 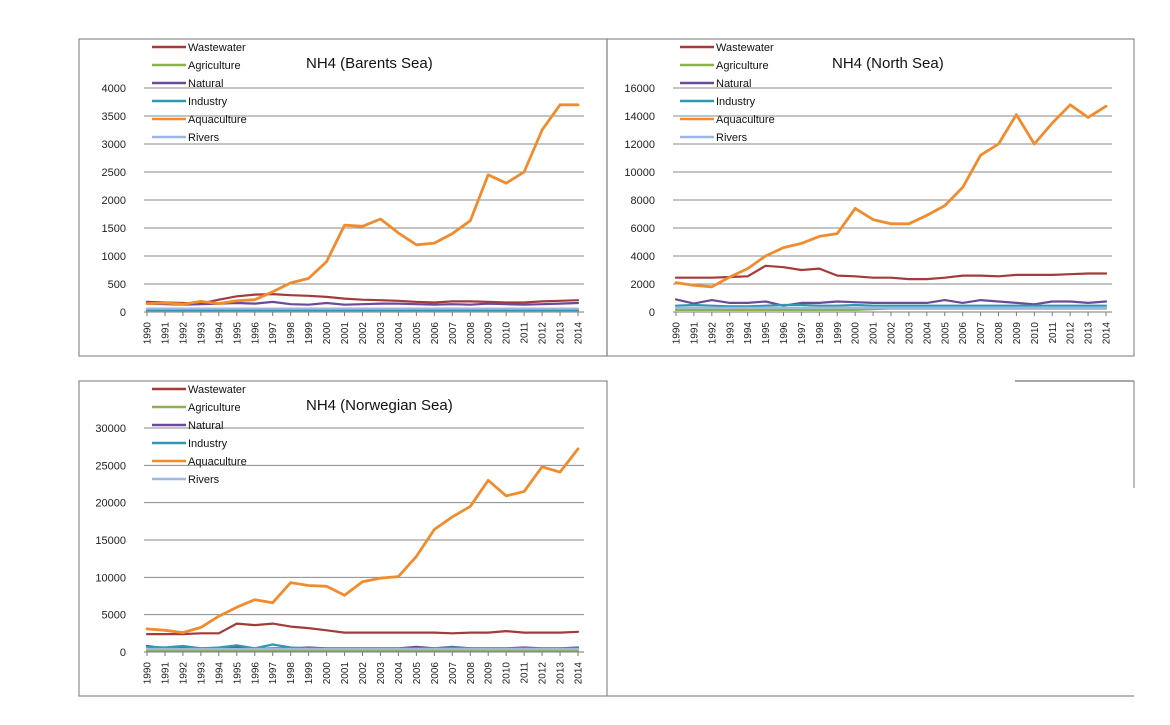 What do you see at coordinates (643, 201) in the screenshot?
I see `y-tick-label: 8000` at bounding box center [643, 201].